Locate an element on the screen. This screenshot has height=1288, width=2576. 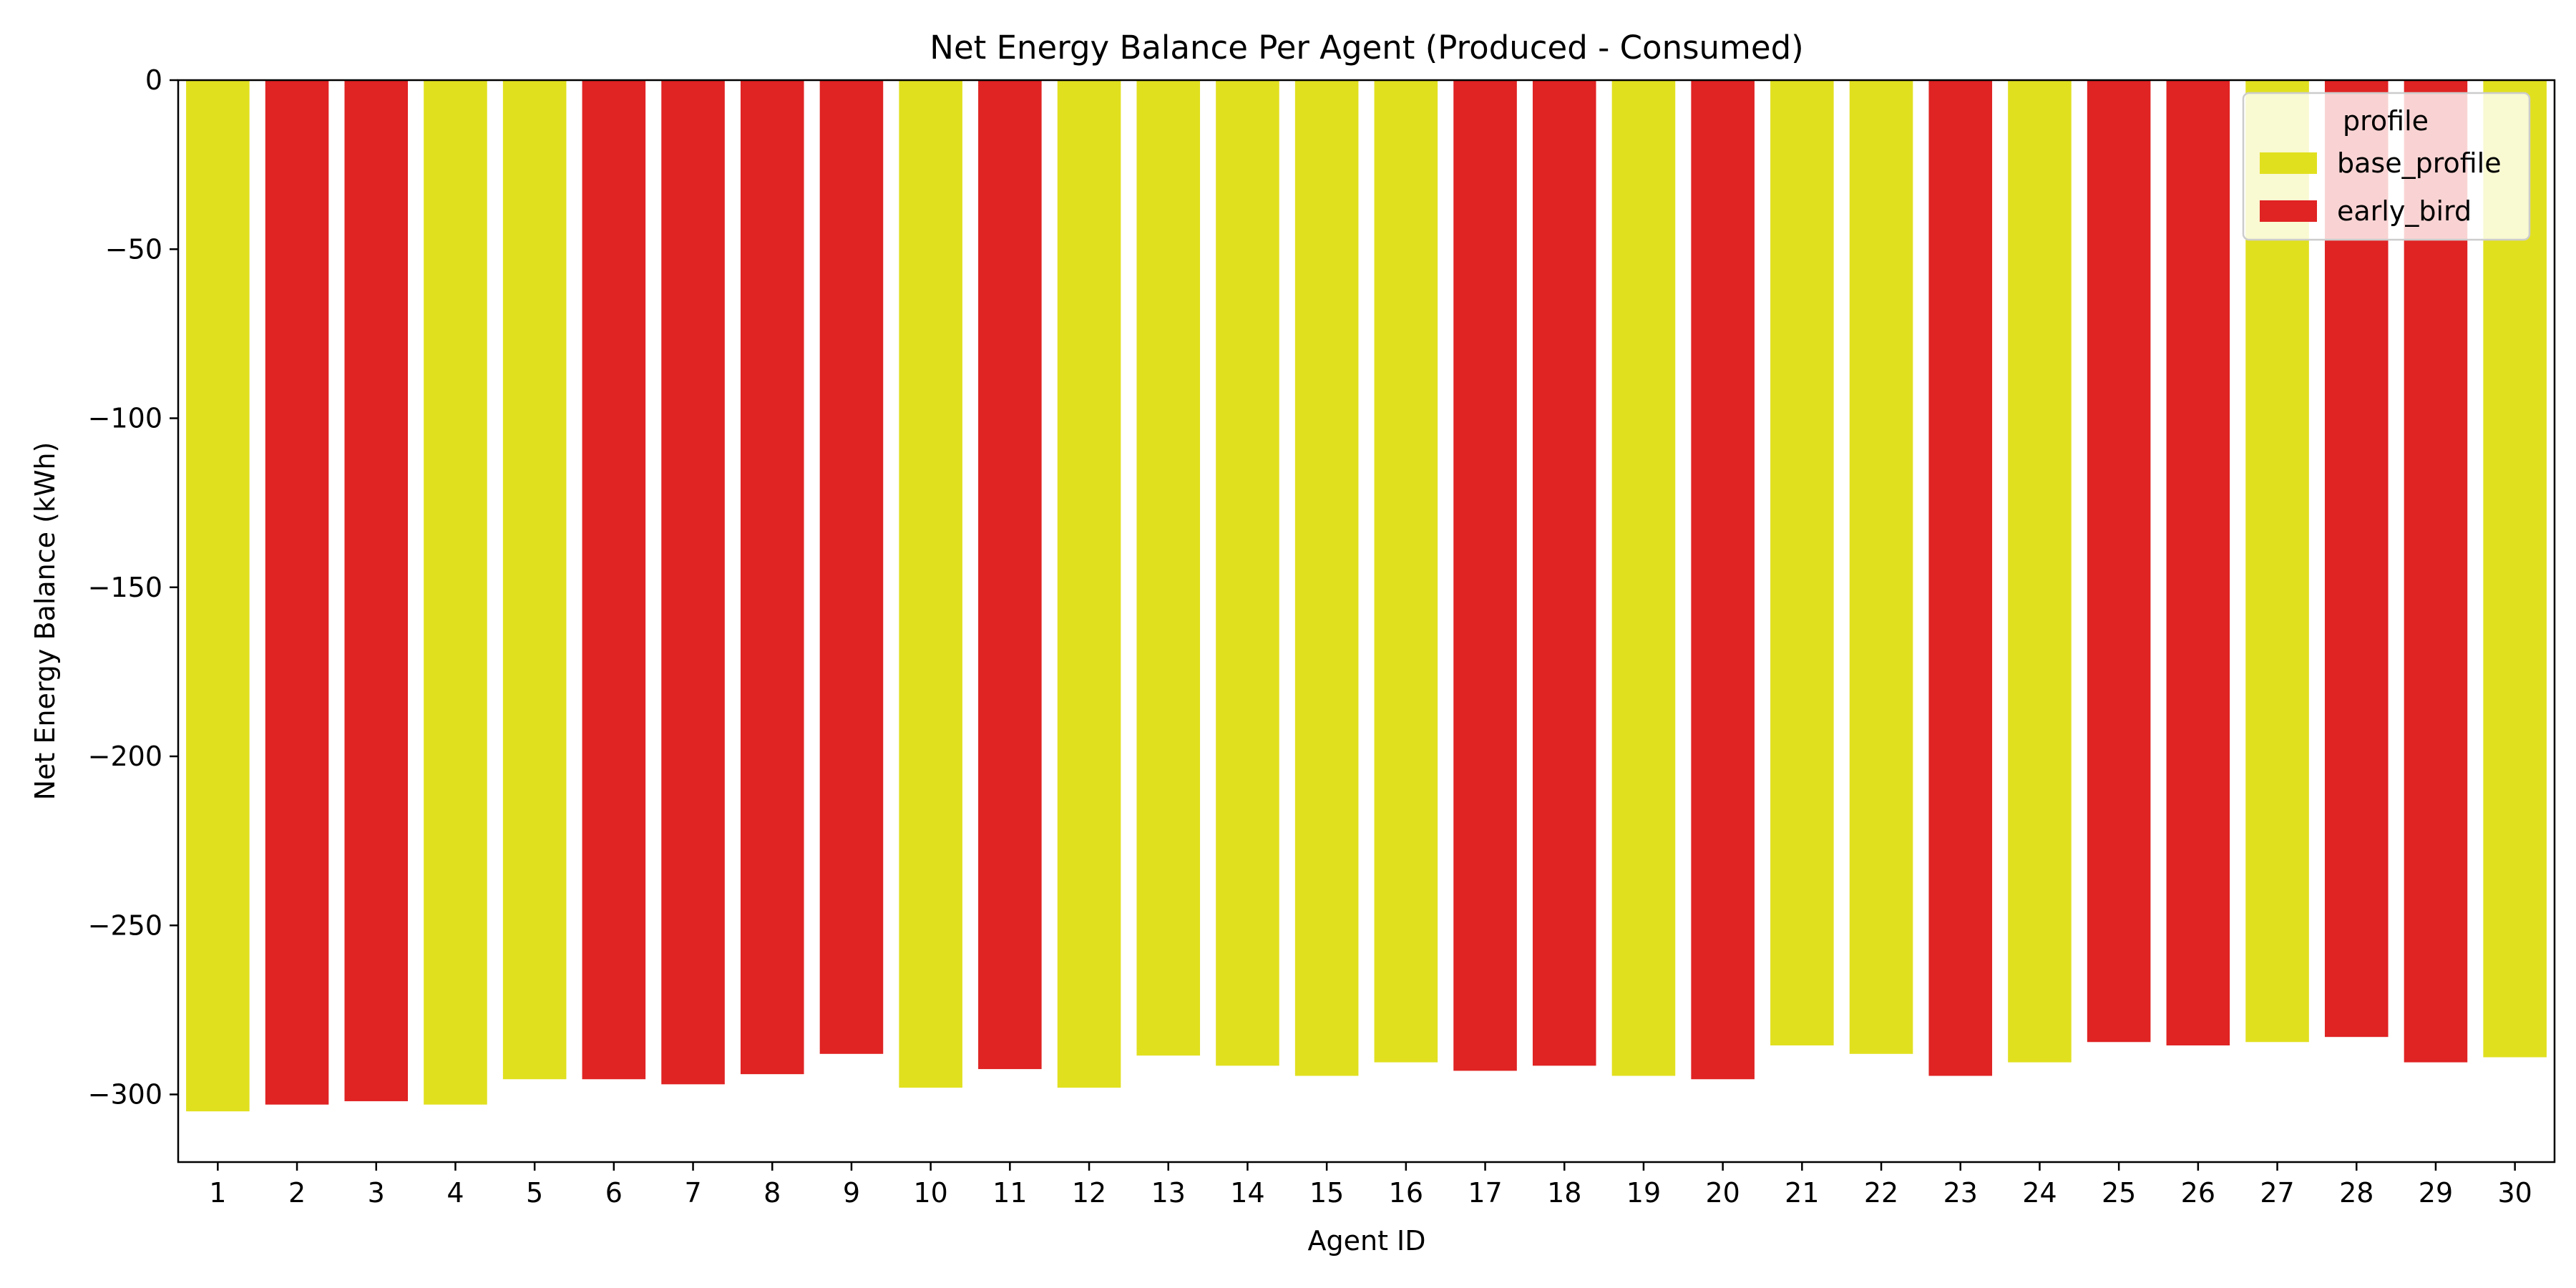
x-tick-label: 13 is located at coordinates (1168, 1193).